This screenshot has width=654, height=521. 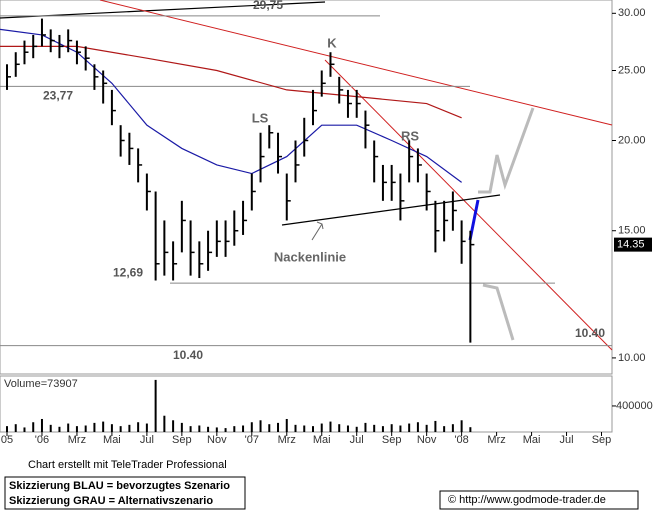 I want to click on x-tick-label: '07, so click(x=252, y=440).